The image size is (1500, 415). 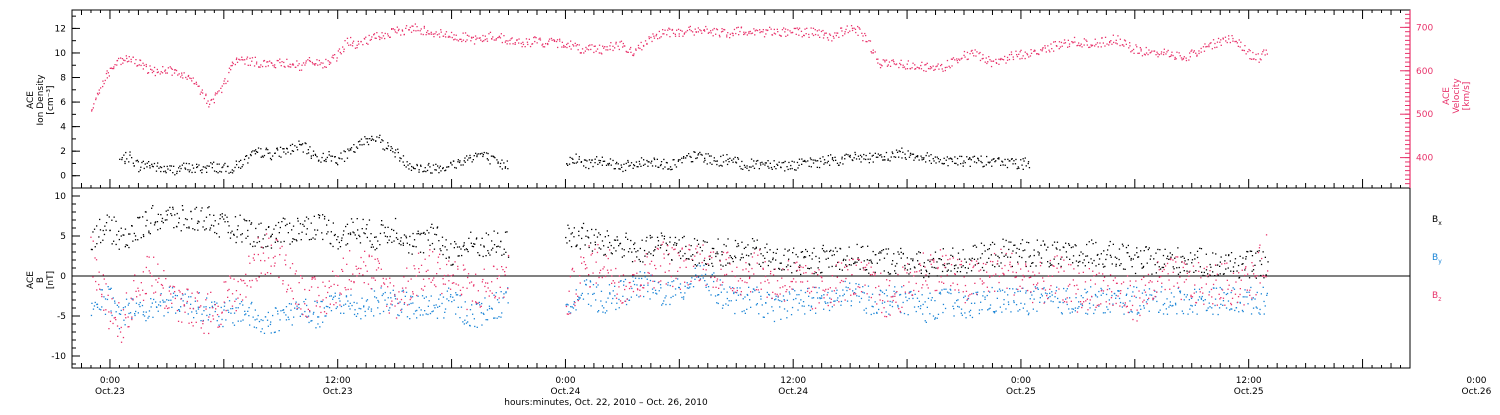 What do you see at coordinates (1476, 392) in the screenshot?
I see `x-tick-date-6: Oct.26` at bounding box center [1476, 392].